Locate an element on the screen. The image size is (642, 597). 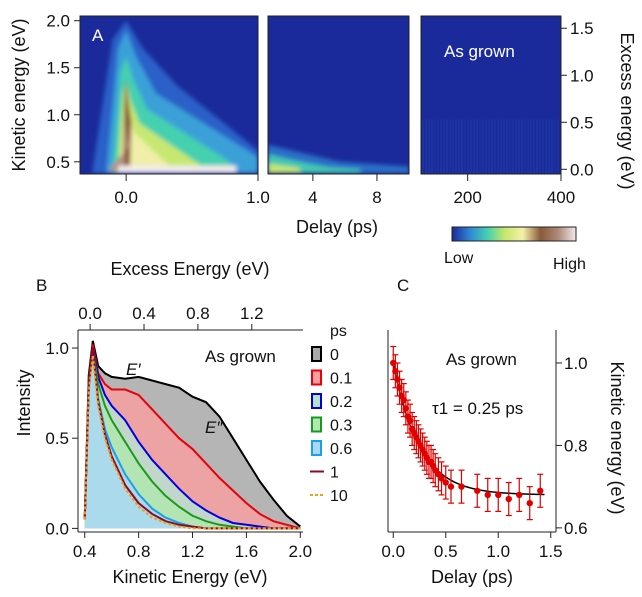
y2-tick-label: 0.8 is located at coordinates (576, 445).